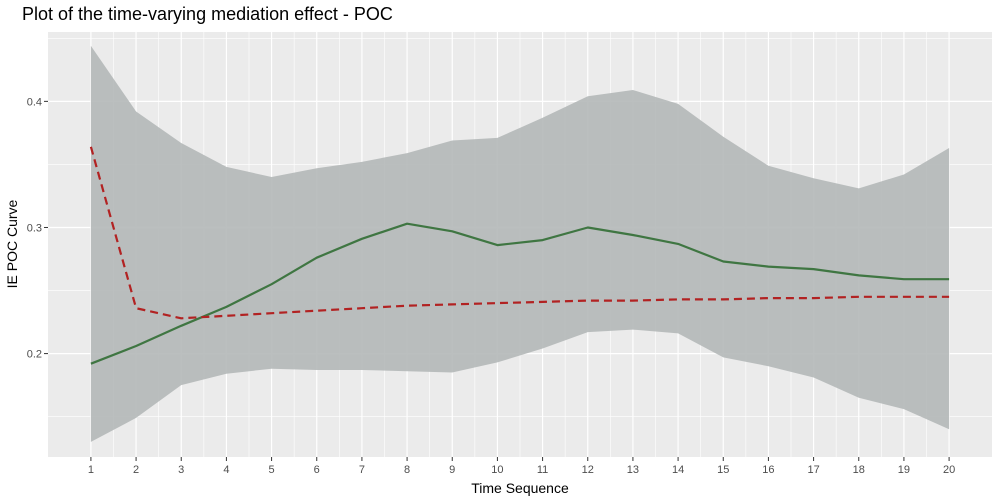 This screenshot has width=1000, height=504. Describe the element at coordinates (362, 470) in the screenshot. I see `x-tick-label: 7` at that location.